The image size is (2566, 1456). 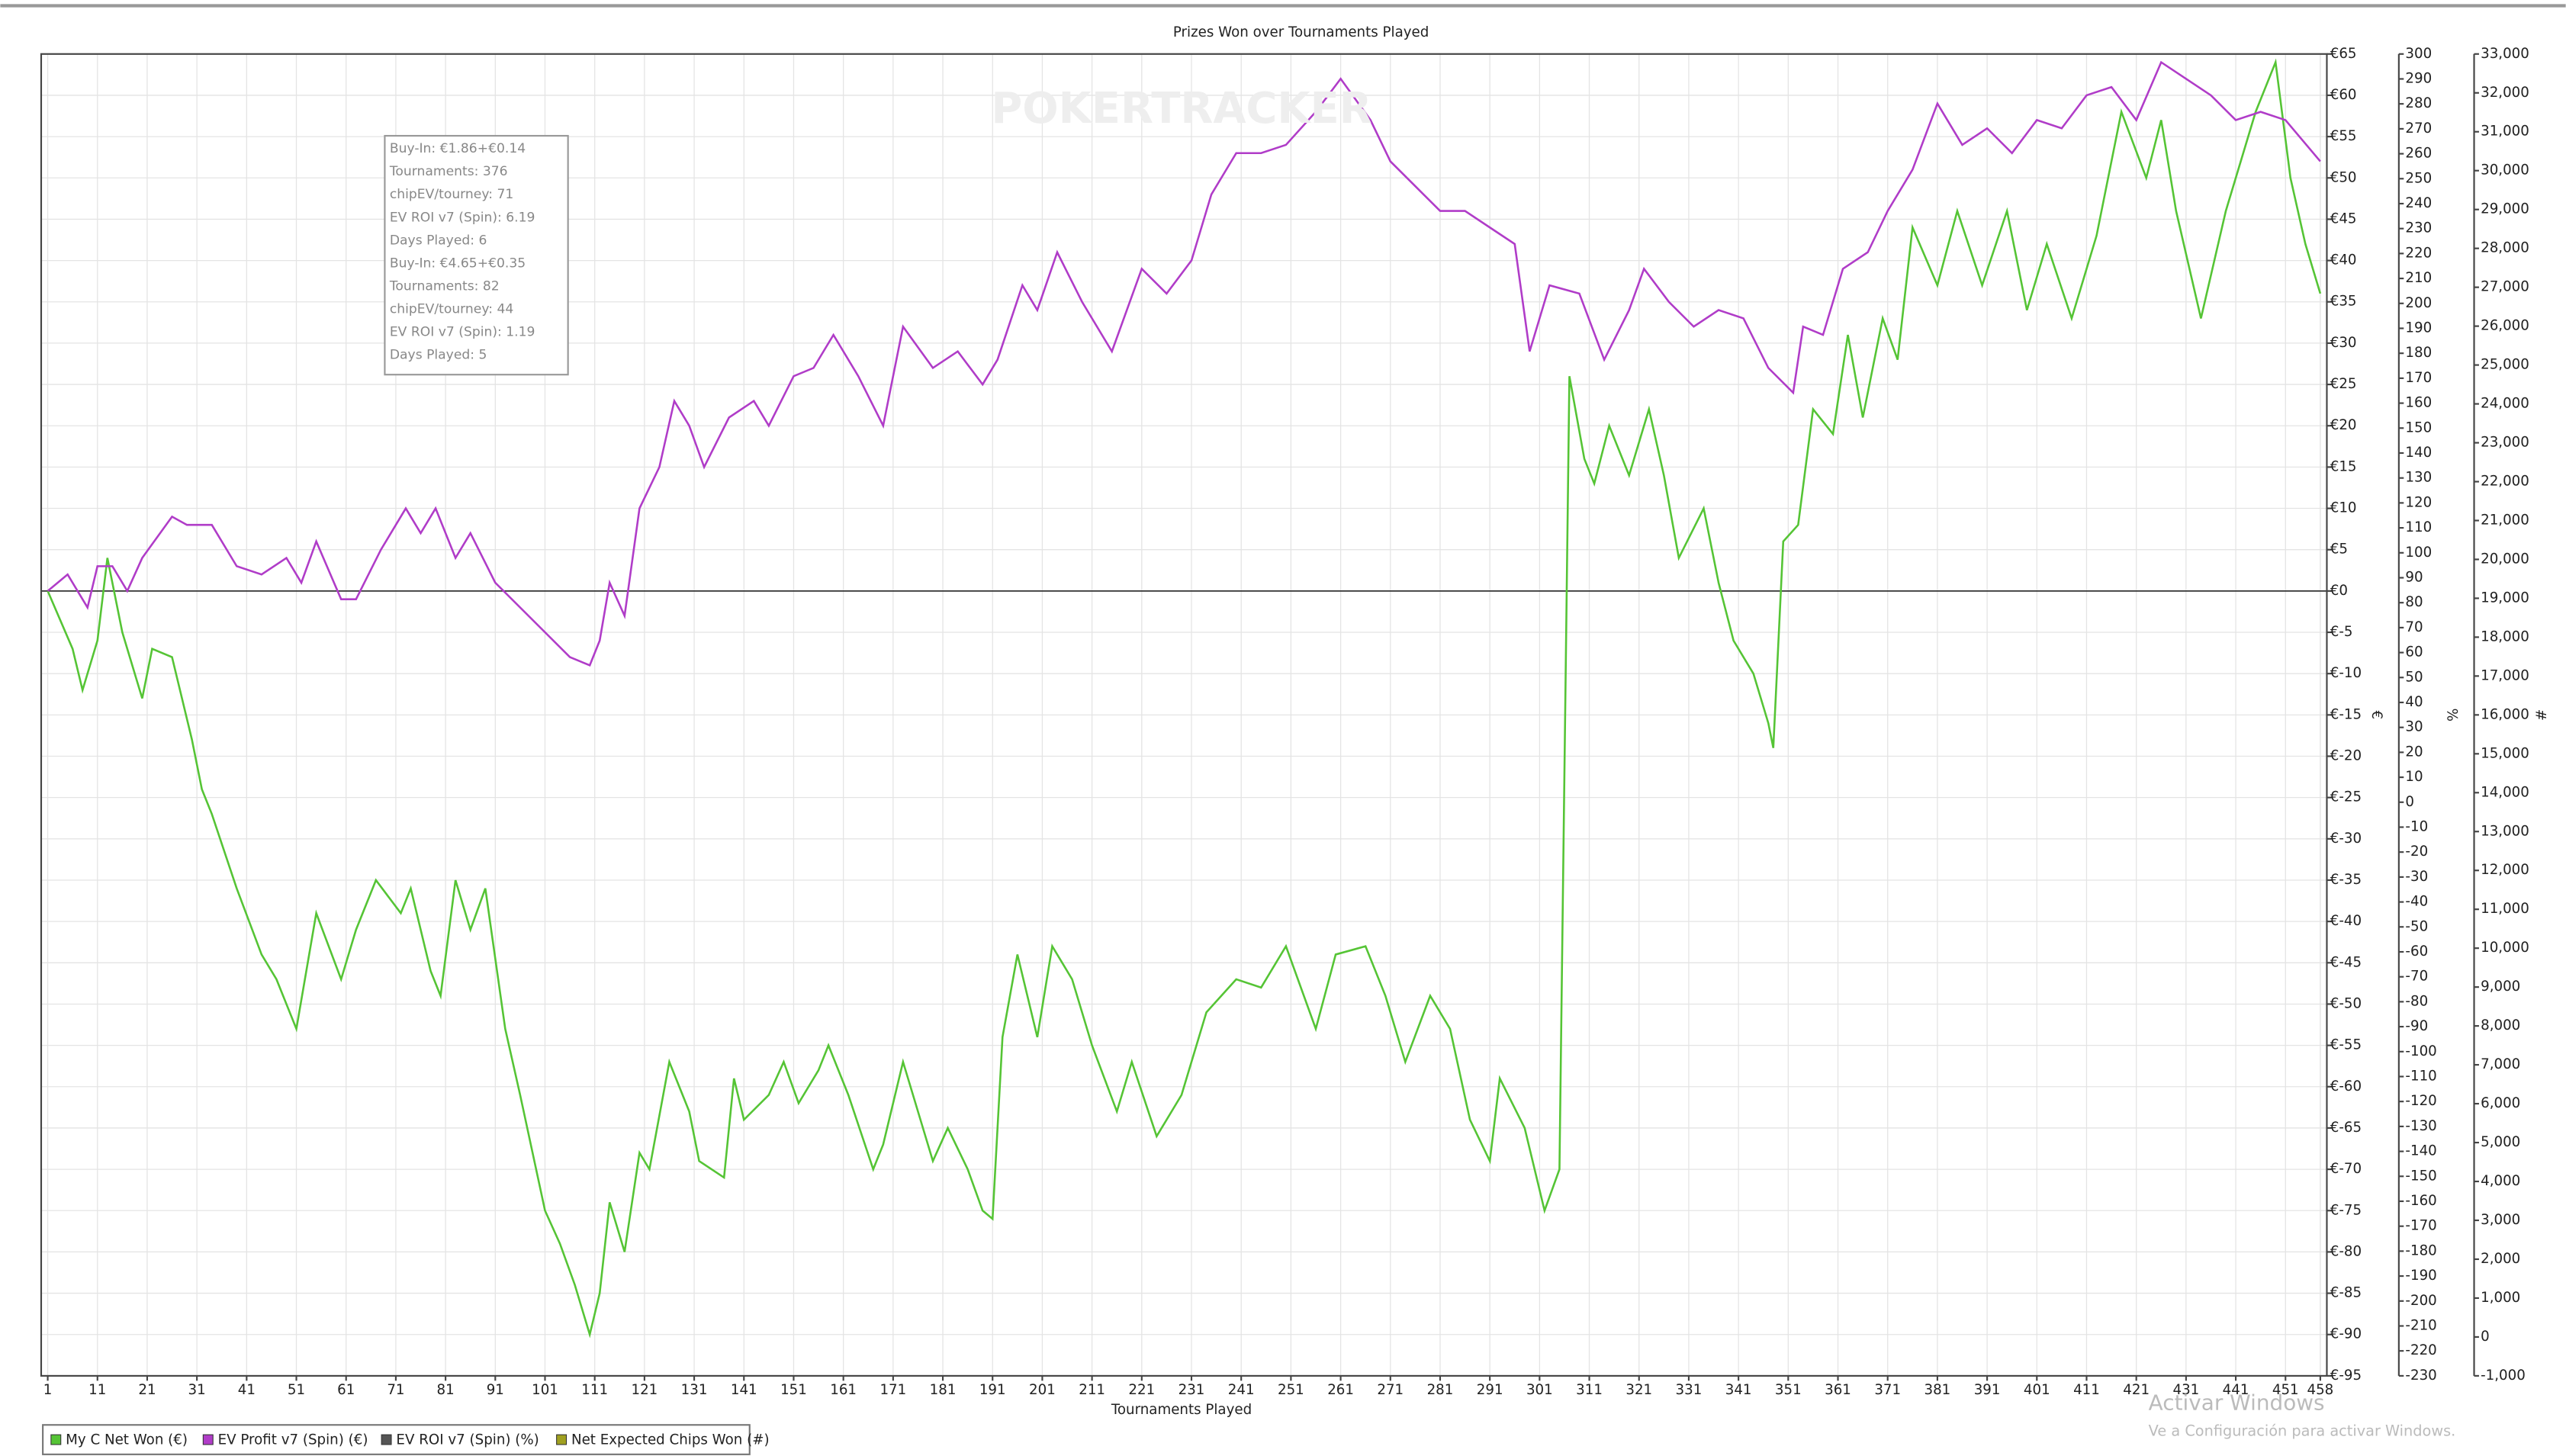 I want to click on y-tick-label: €-75, so click(x=2346, y=1210).